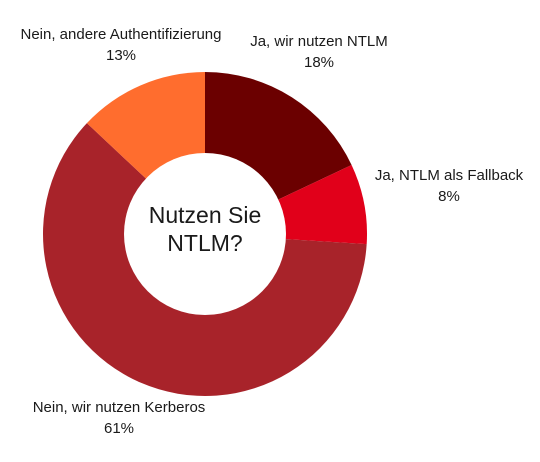  I want to click on slice-value-other-auth: 13%, so click(121, 55).